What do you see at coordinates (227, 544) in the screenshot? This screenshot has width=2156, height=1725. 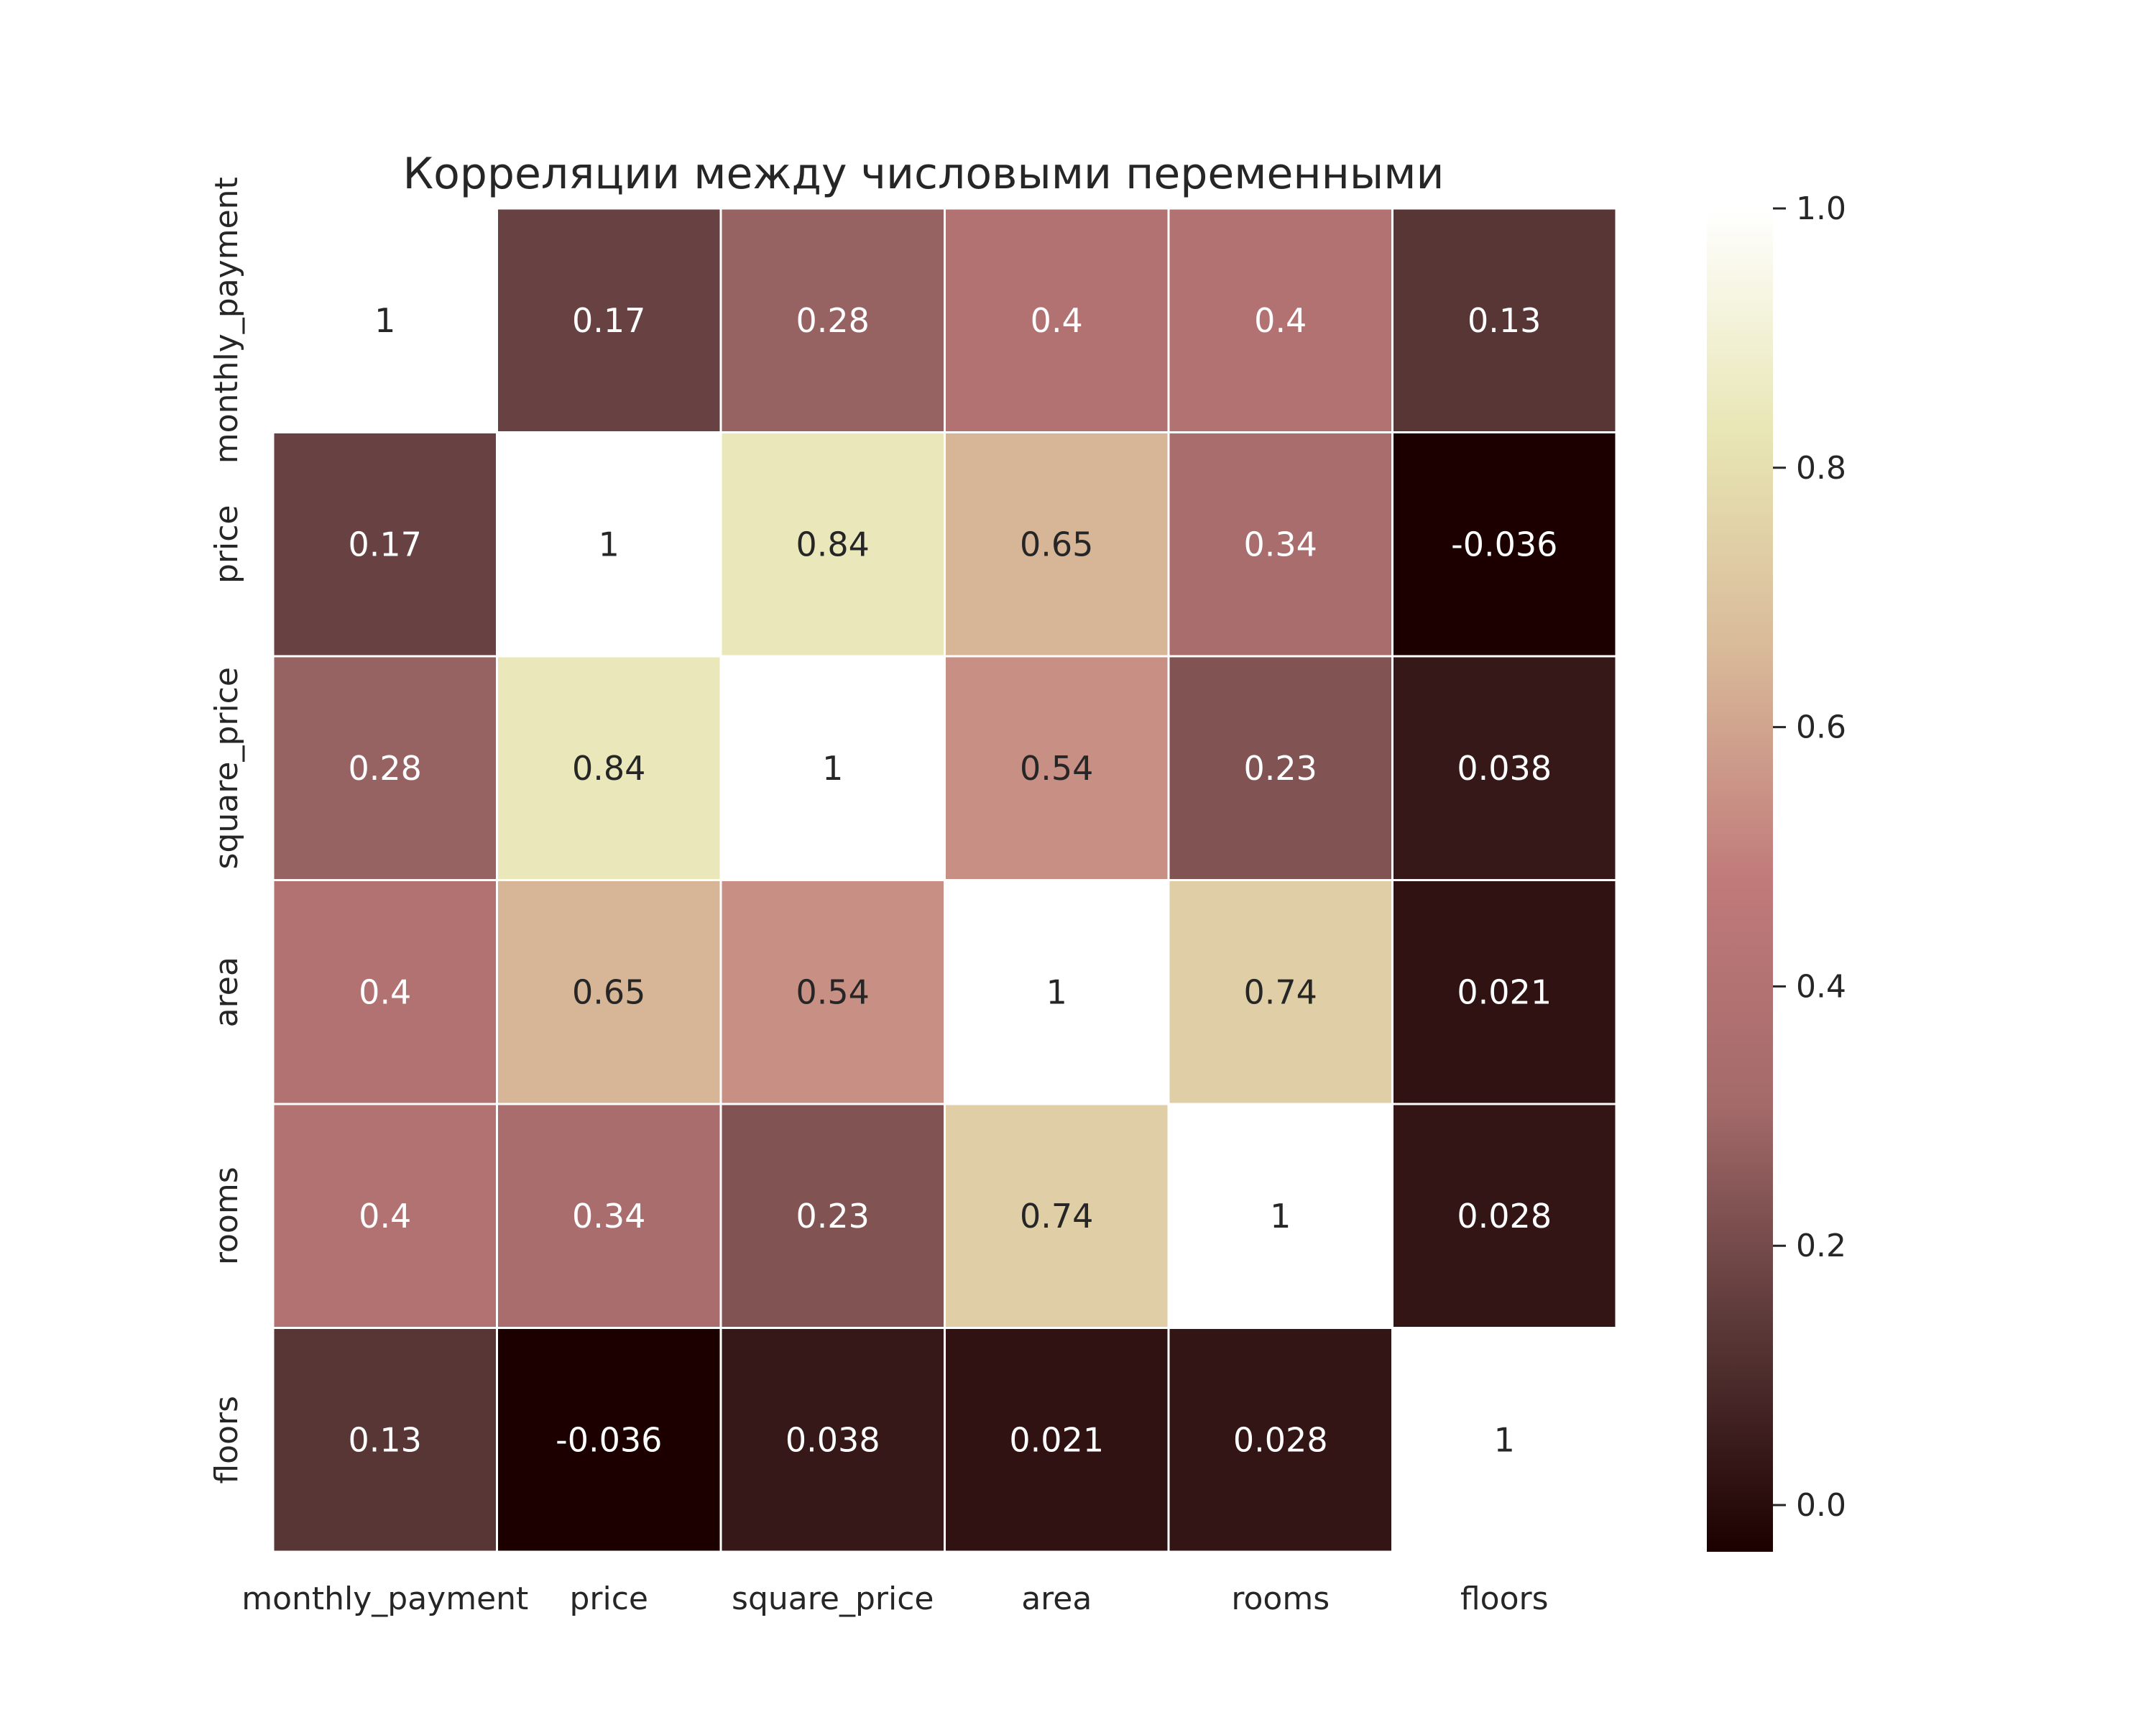 I see `y-tick-label-price: price` at bounding box center [227, 544].